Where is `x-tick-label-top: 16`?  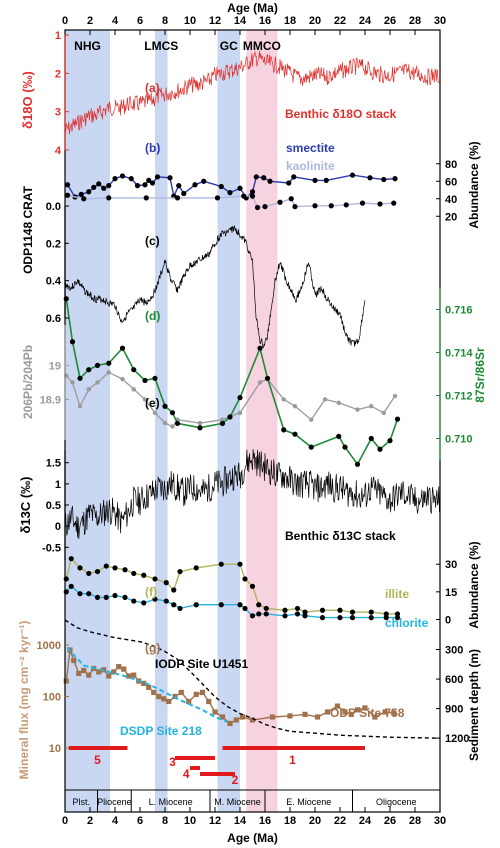 x-tick-label-top: 16 is located at coordinates (265, 21).